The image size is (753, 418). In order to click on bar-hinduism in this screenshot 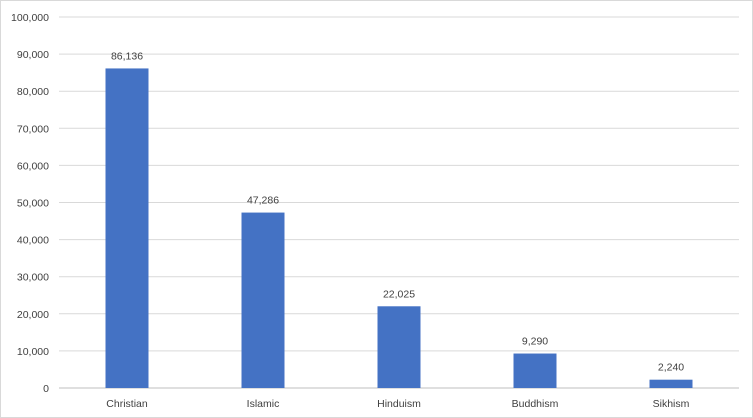, I will do `click(399, 347)`.